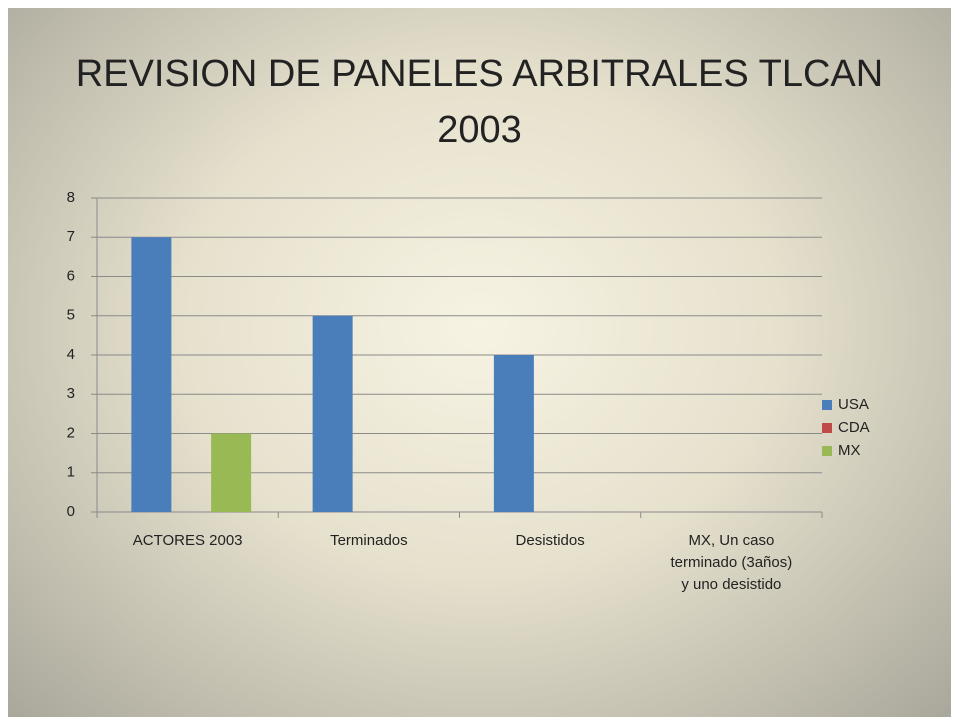 The image size is (959, 725). What do you see at coordinates (853, 404) in the screenshot?
I see `legend-label: USA` at bounding box center [853, 404].